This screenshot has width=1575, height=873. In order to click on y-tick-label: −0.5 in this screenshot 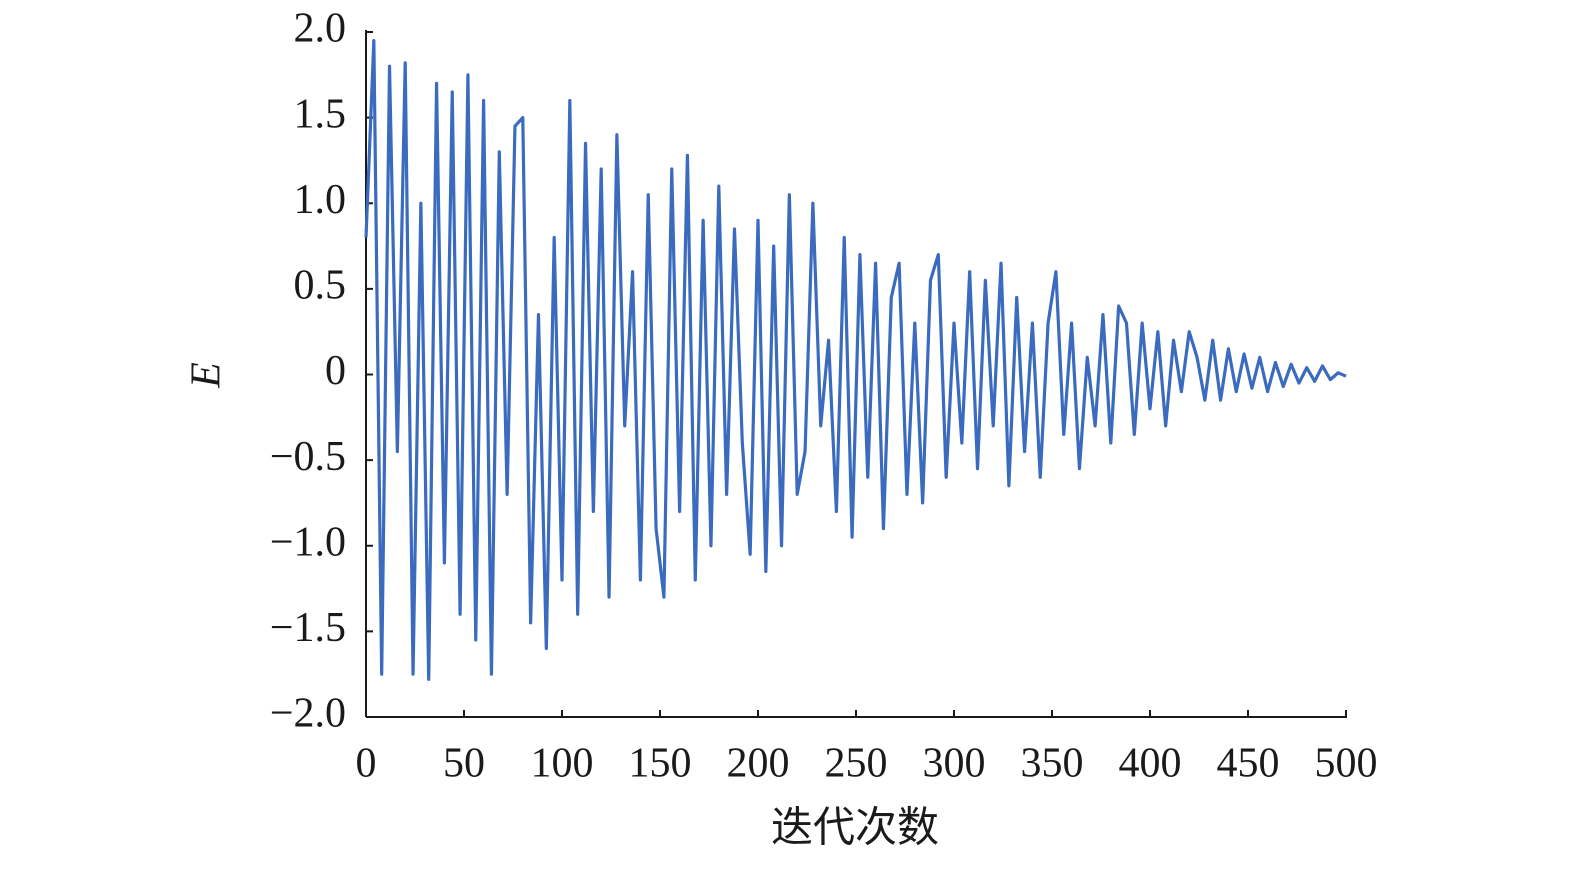, I will do `click(308, 457)`.